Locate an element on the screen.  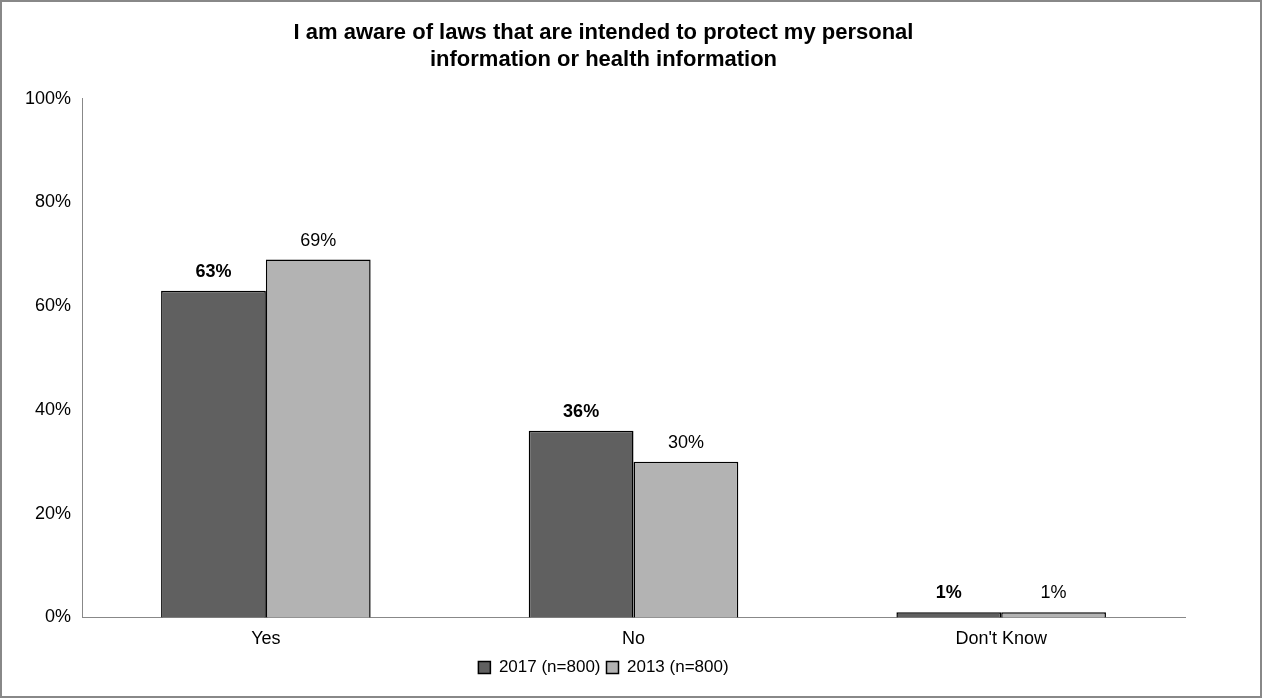
x-tick-label: Yes is located at coordinates (266, 638).